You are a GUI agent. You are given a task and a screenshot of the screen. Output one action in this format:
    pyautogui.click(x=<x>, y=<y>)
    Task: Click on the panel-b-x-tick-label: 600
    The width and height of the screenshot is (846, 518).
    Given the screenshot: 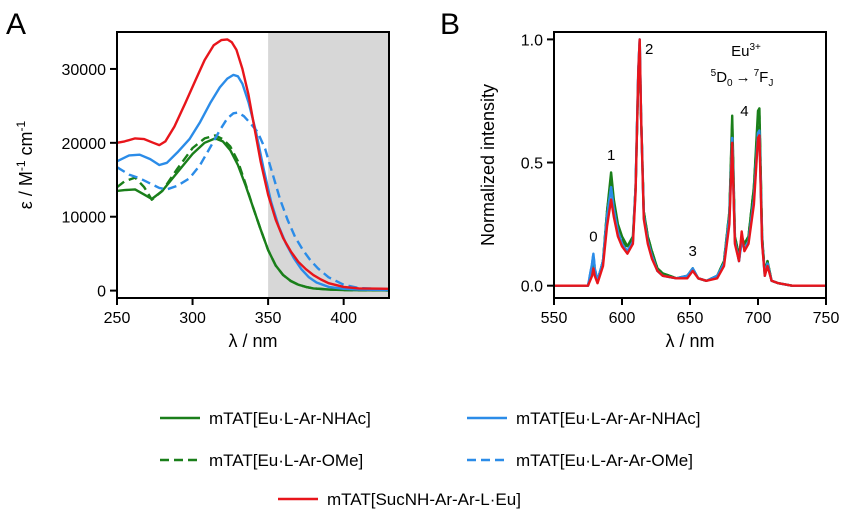 What is the action you would take?
    pyautogui.click(x=622, y=318)
    